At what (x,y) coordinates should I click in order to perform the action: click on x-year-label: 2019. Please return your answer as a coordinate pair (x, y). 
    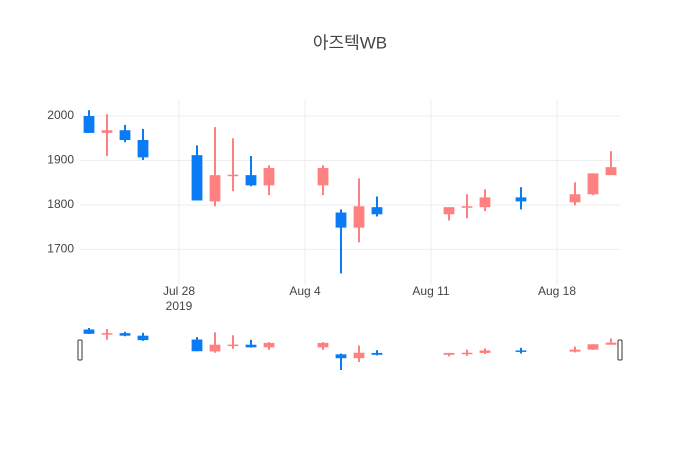
    Looking at the image, I should click on (179, 306).